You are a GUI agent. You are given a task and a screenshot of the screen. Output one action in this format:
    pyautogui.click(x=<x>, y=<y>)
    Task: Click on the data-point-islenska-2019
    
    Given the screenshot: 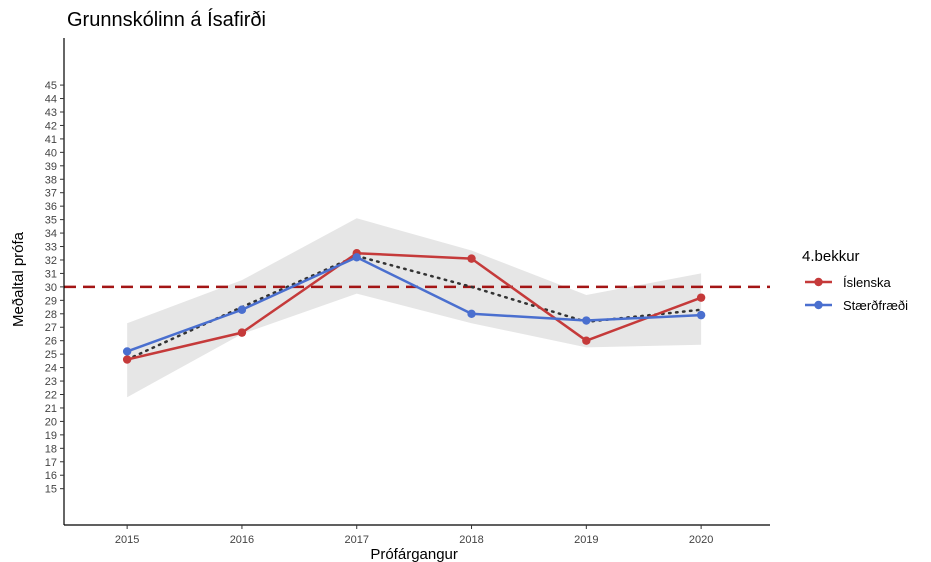 What is the action you would take?
    pyautogui.click(x=586, y=340)
    